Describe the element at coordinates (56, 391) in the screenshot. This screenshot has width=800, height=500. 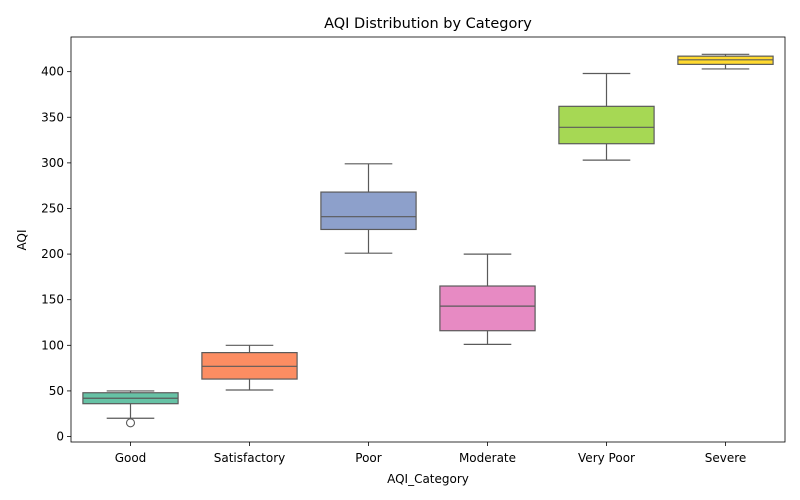
I see `y-tick-label: 50` at that location.